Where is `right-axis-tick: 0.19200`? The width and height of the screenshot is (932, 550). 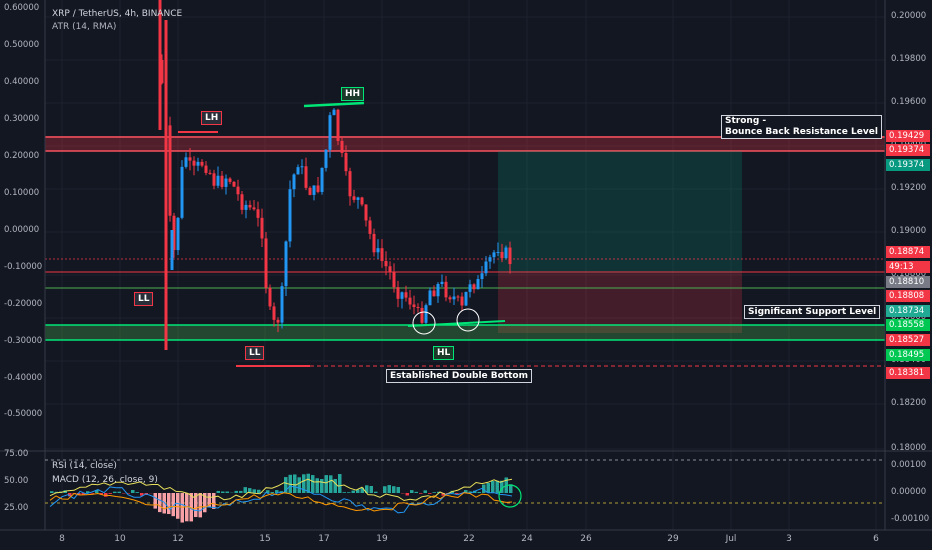 right-axis-tick: 0.19200 is located at coordinates (909, 188).